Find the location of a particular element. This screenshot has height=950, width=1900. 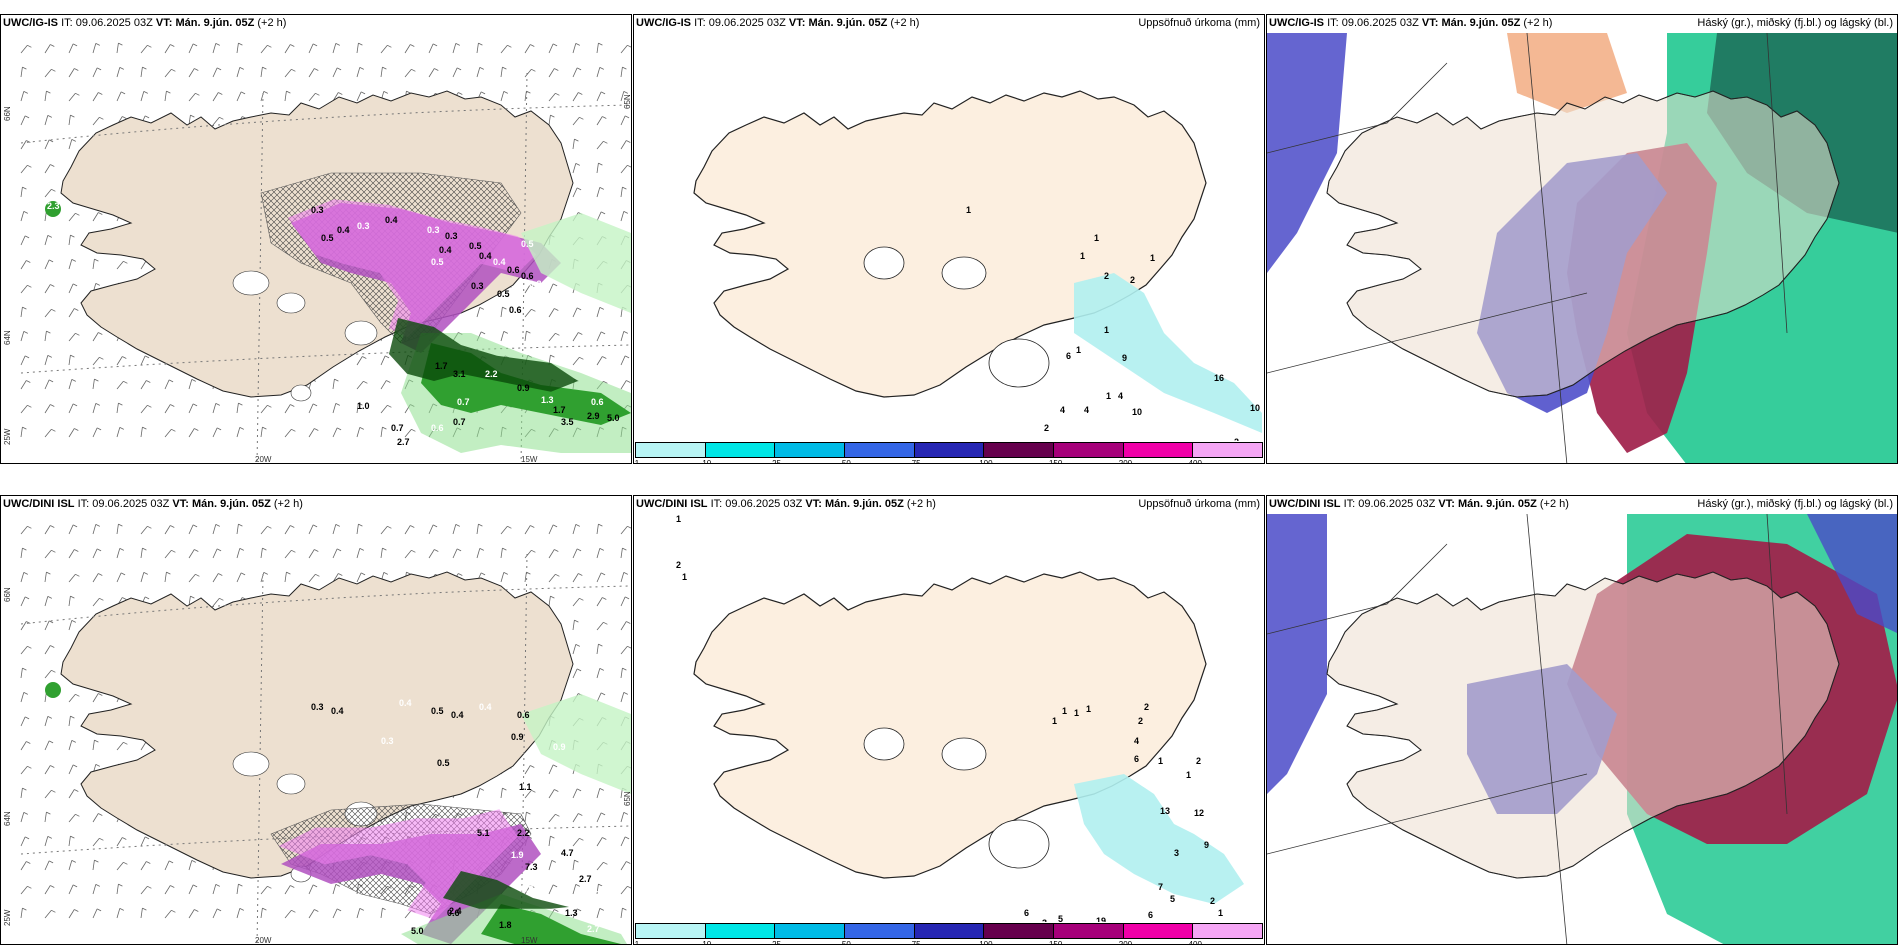

lon-label: 15W is located at coordinates (529, 459).